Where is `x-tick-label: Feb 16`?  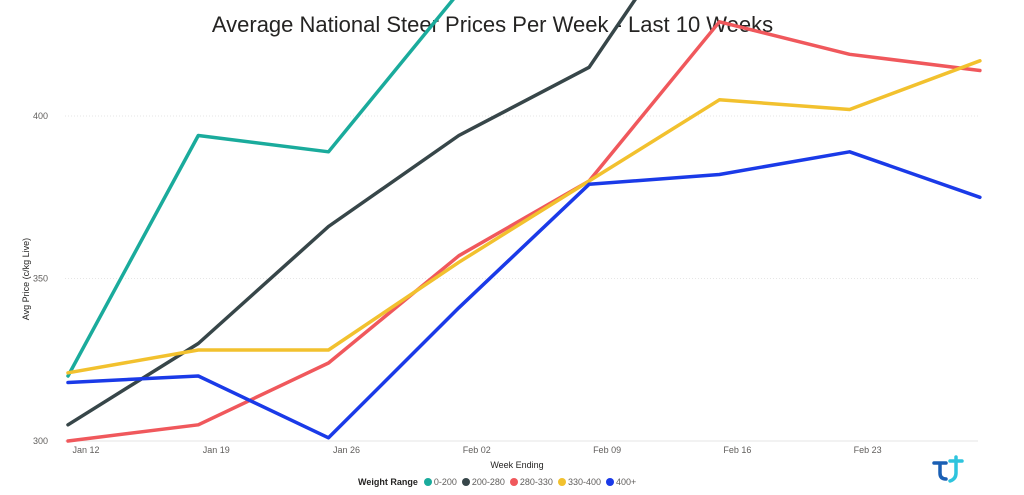
x-tick-label: Feb 16 is located at coordinates (737, 450).